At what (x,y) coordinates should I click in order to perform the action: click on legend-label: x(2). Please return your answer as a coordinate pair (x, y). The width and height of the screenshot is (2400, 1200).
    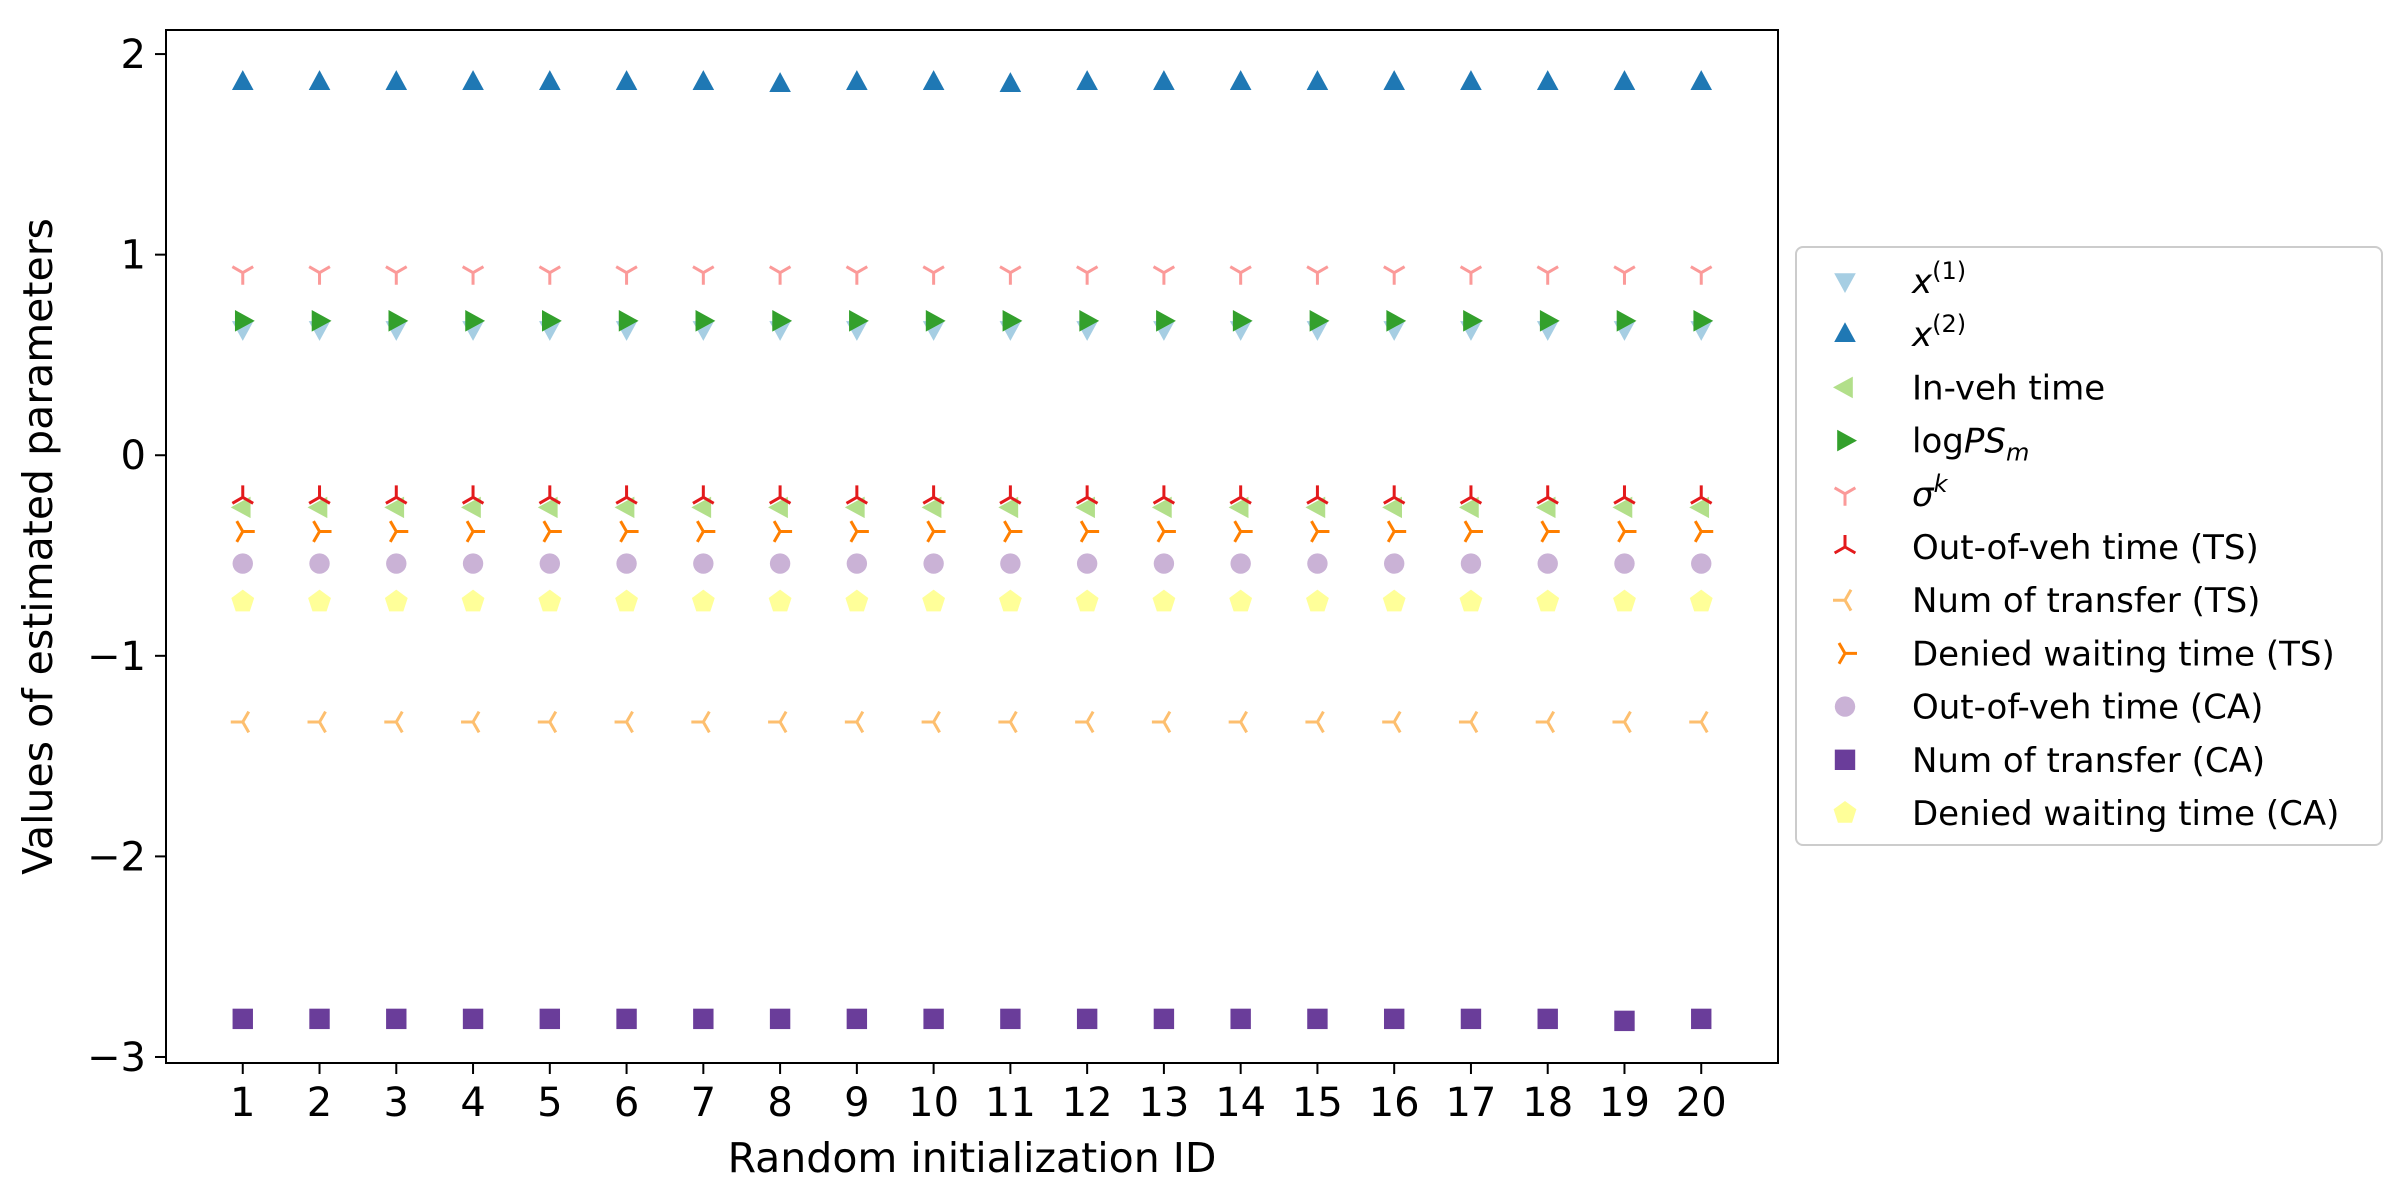
    Looking at the image, I should click on (1938, 332).